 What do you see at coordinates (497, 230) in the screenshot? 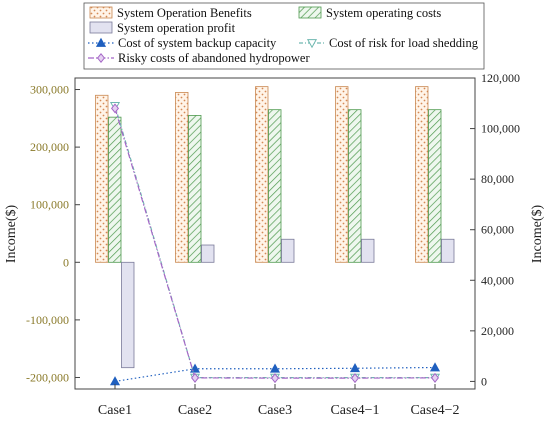
I see `y-right-tick-label: 60,000` at bounding box center [497, 230].